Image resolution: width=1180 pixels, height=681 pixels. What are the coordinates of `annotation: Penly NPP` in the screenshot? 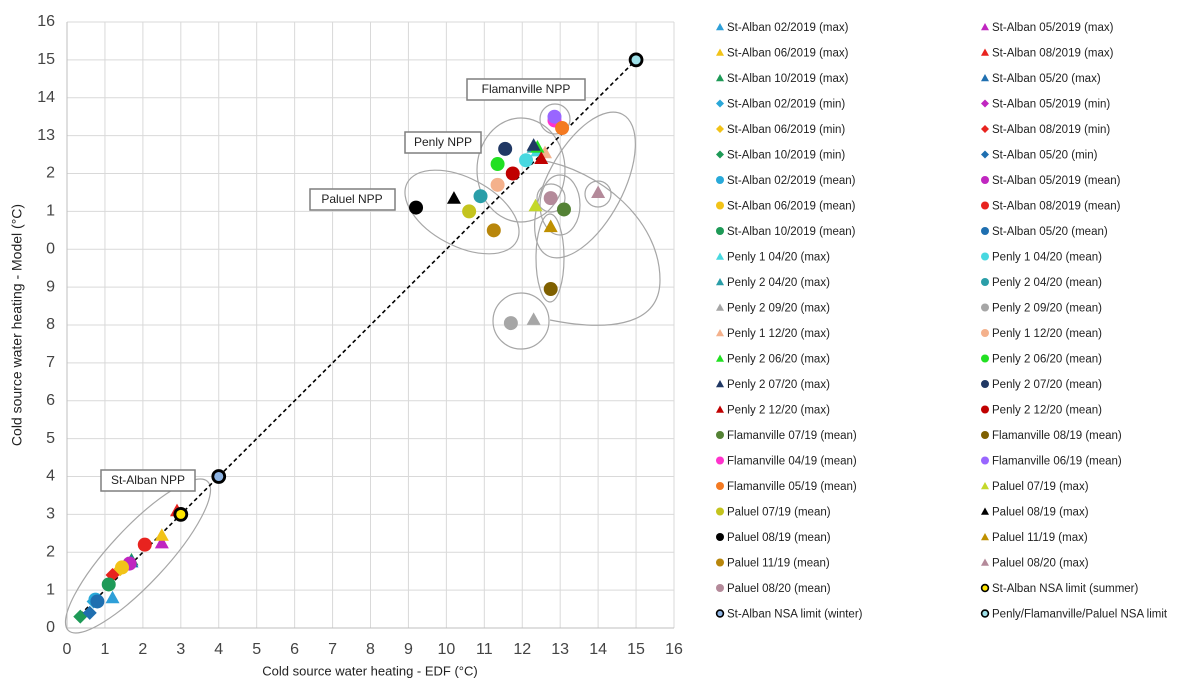 It's located at (443, 142).